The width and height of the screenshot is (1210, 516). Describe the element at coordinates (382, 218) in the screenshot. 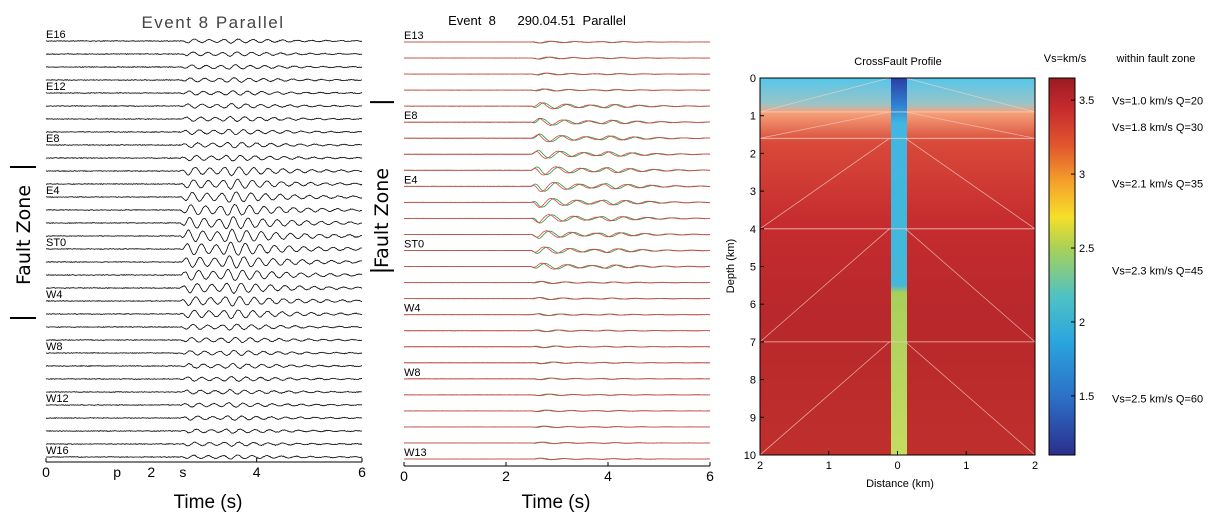

I see `panel-b-fault-zone-label: Fault Zone` at that location.